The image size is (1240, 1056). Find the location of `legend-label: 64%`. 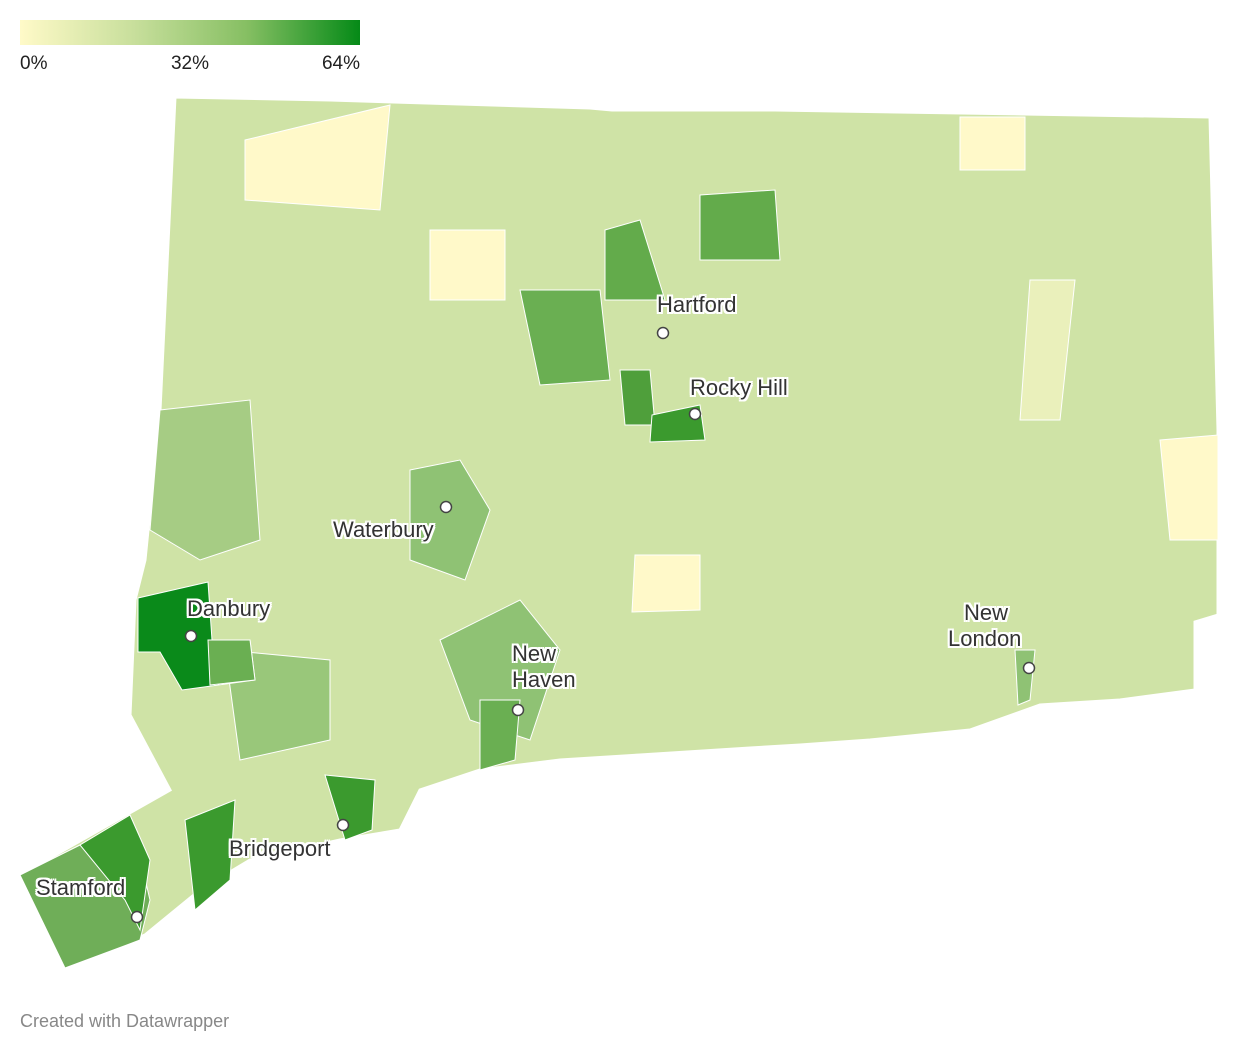

legend-label: 64% is located at coordinates (341, 63).